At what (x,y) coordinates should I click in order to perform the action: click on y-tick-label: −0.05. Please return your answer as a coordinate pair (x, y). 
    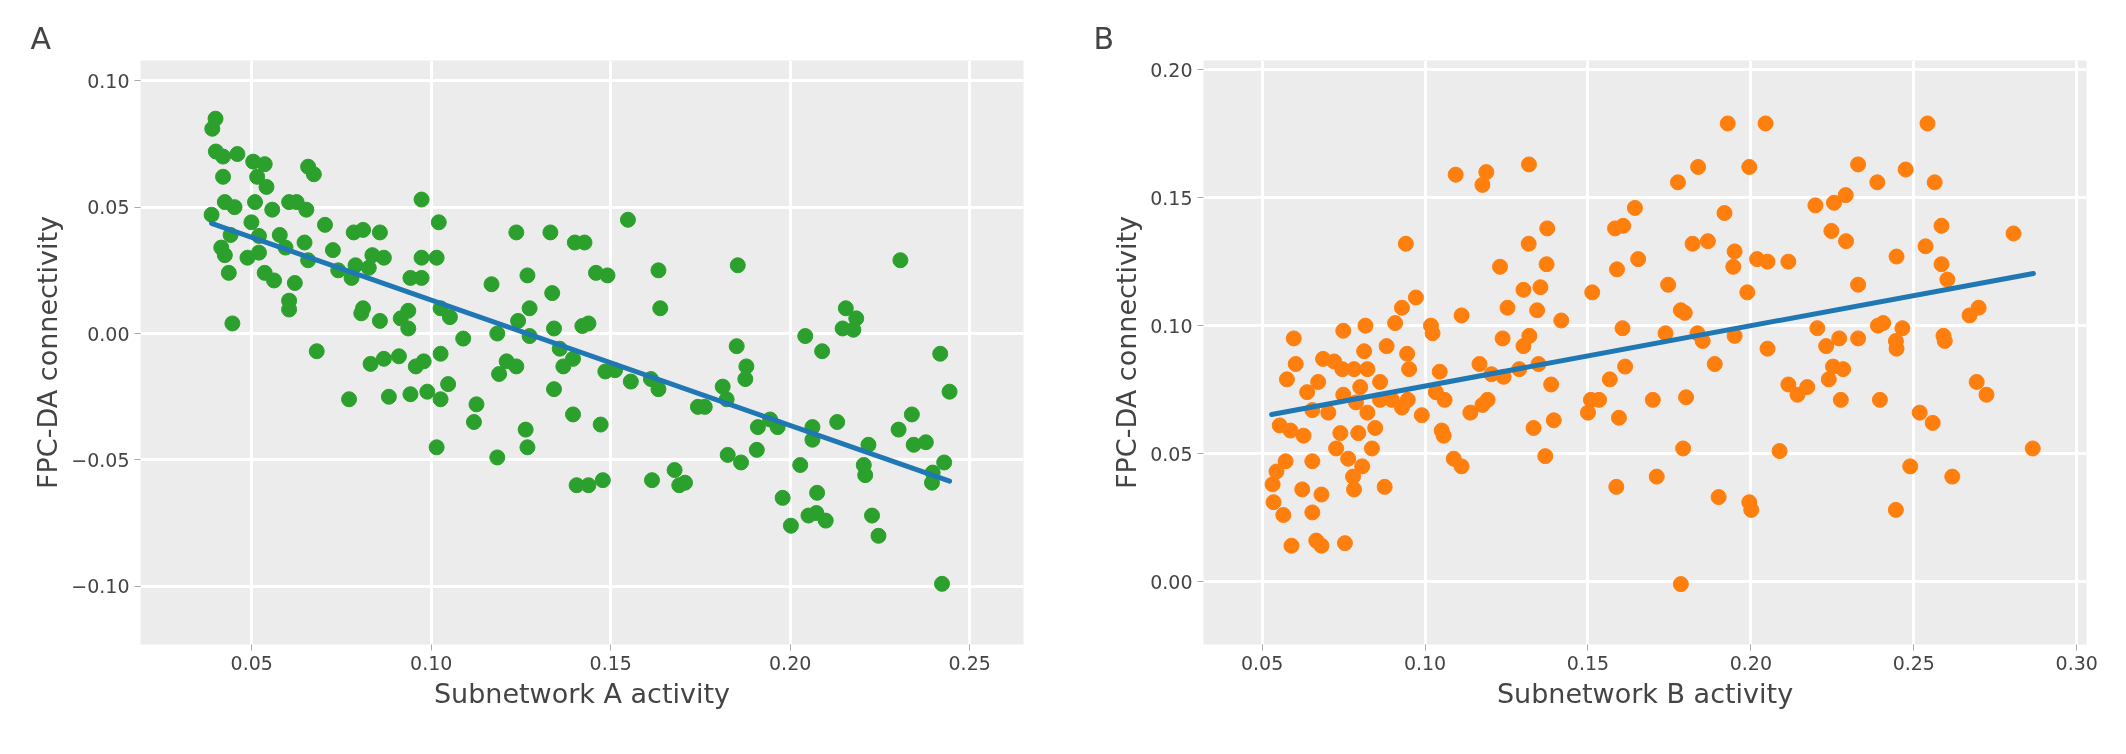
    Looking at the image, I should click on (100, 459).